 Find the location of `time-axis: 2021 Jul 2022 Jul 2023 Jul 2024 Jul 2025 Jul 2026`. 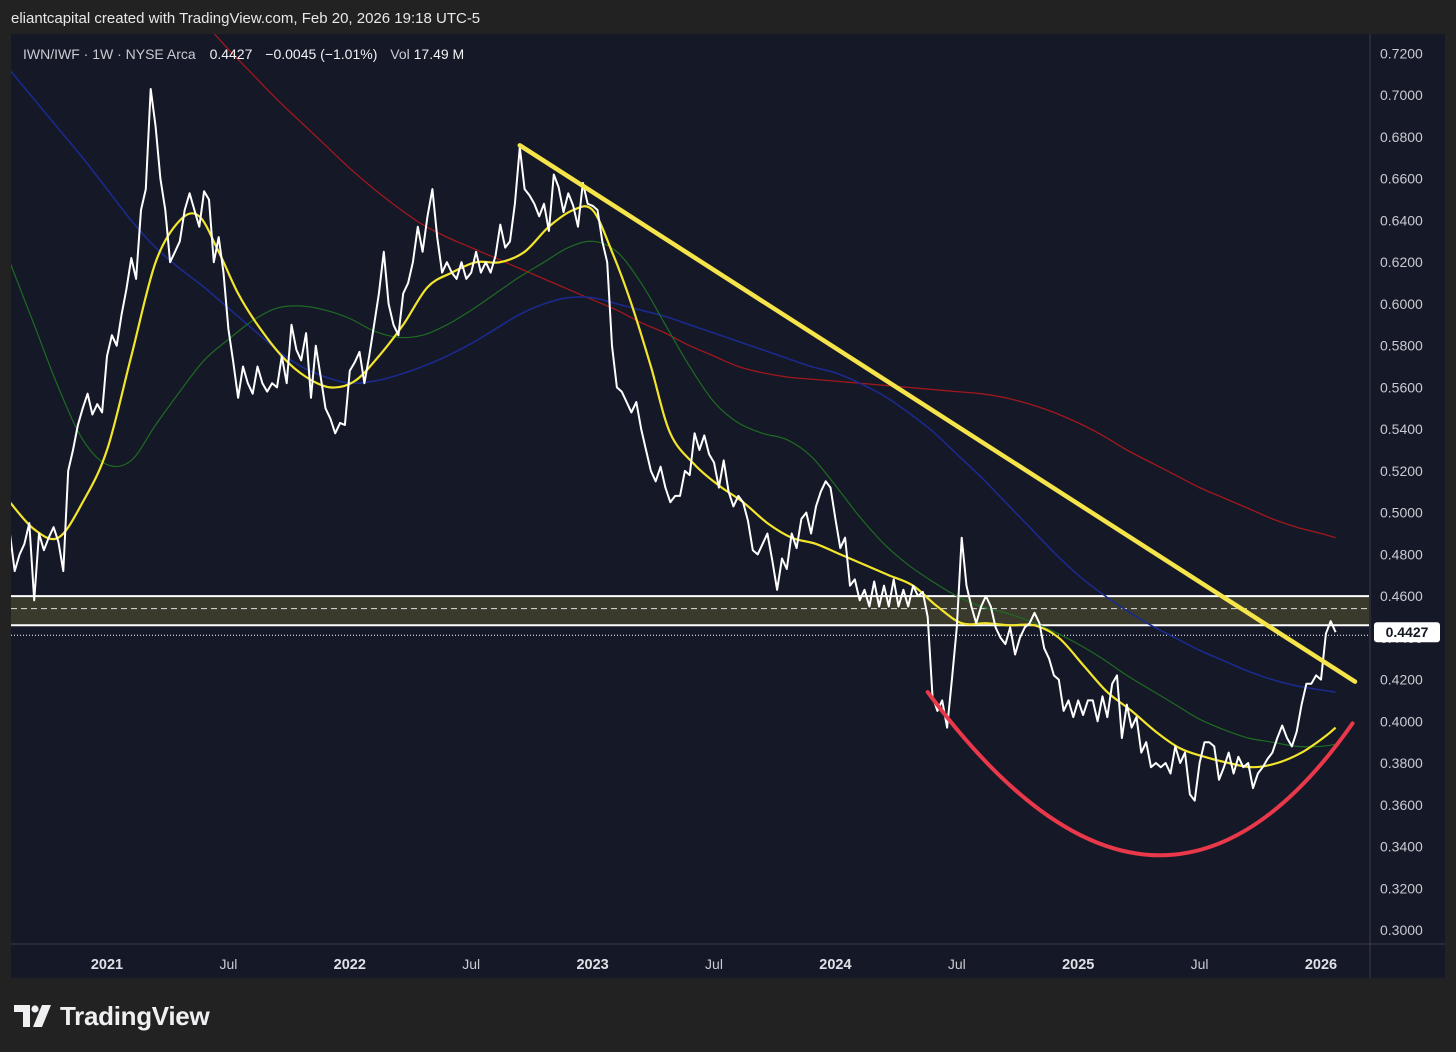

time-axis: 2021 Jul 2022 Jul 2023 Jul 2024 Jul 2025 Jul 2026 is located at coordinates (714, 964).